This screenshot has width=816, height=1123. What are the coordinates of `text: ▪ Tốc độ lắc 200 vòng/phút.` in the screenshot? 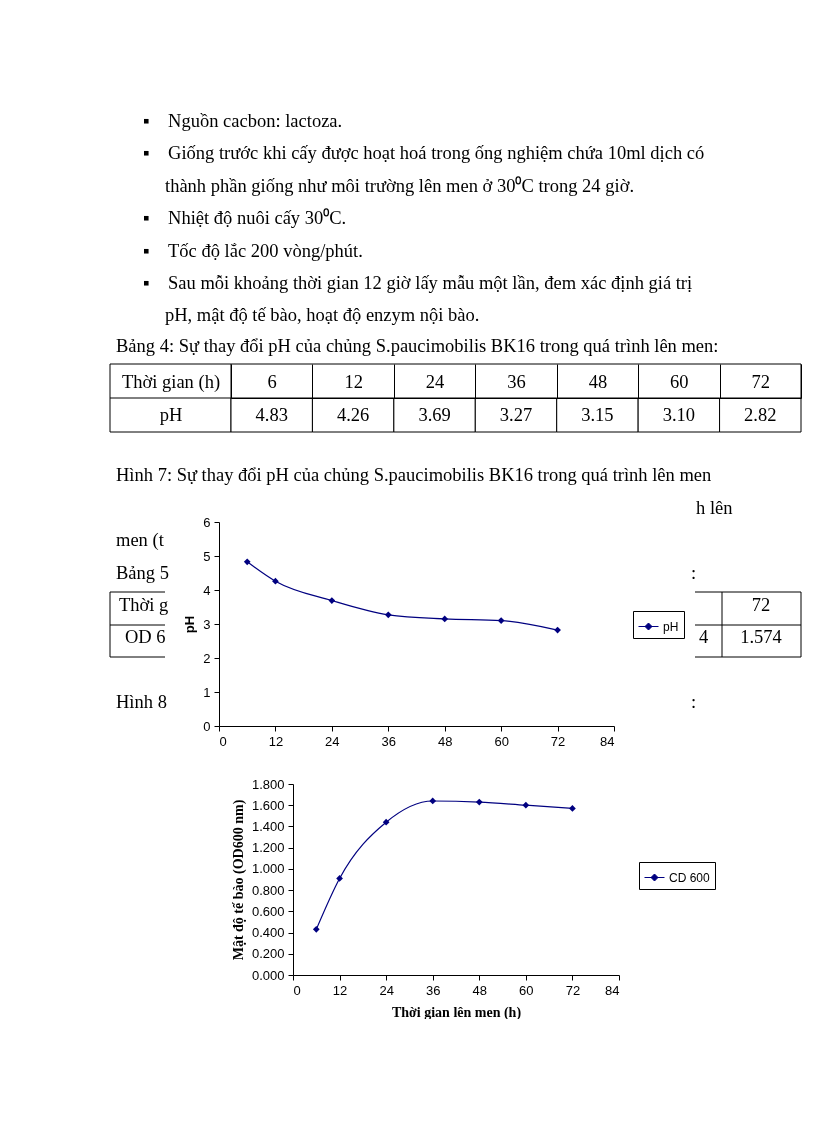 It's located at (253, 251).